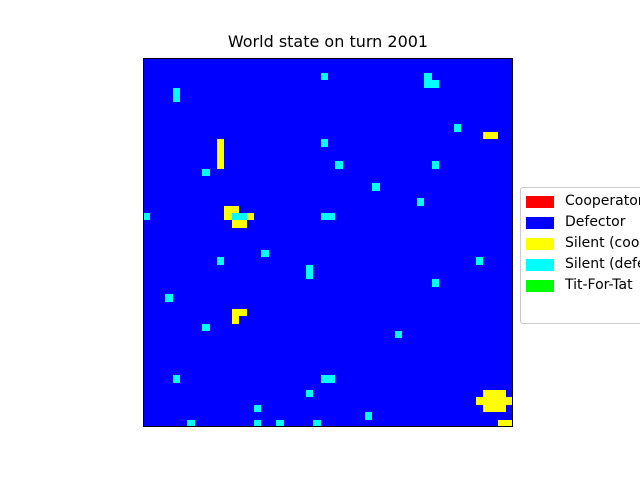  I want to click on legend-swatch-defector, so click(540, 223).